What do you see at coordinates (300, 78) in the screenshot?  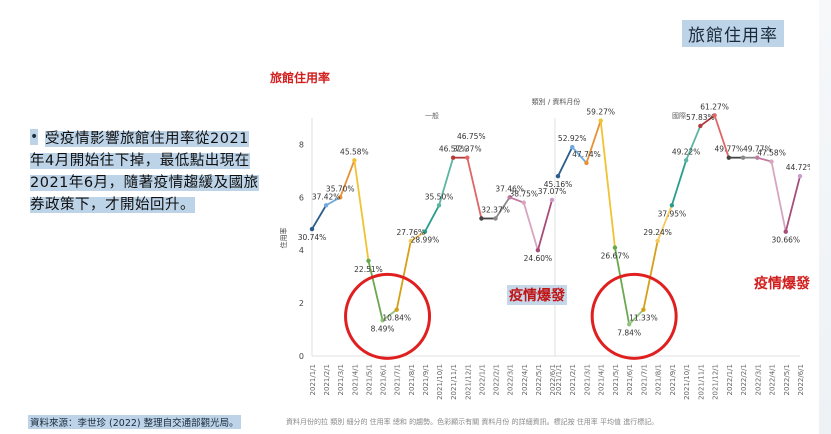 I see `chart-title: 旅館住用率` at bounding box center [300, 78].